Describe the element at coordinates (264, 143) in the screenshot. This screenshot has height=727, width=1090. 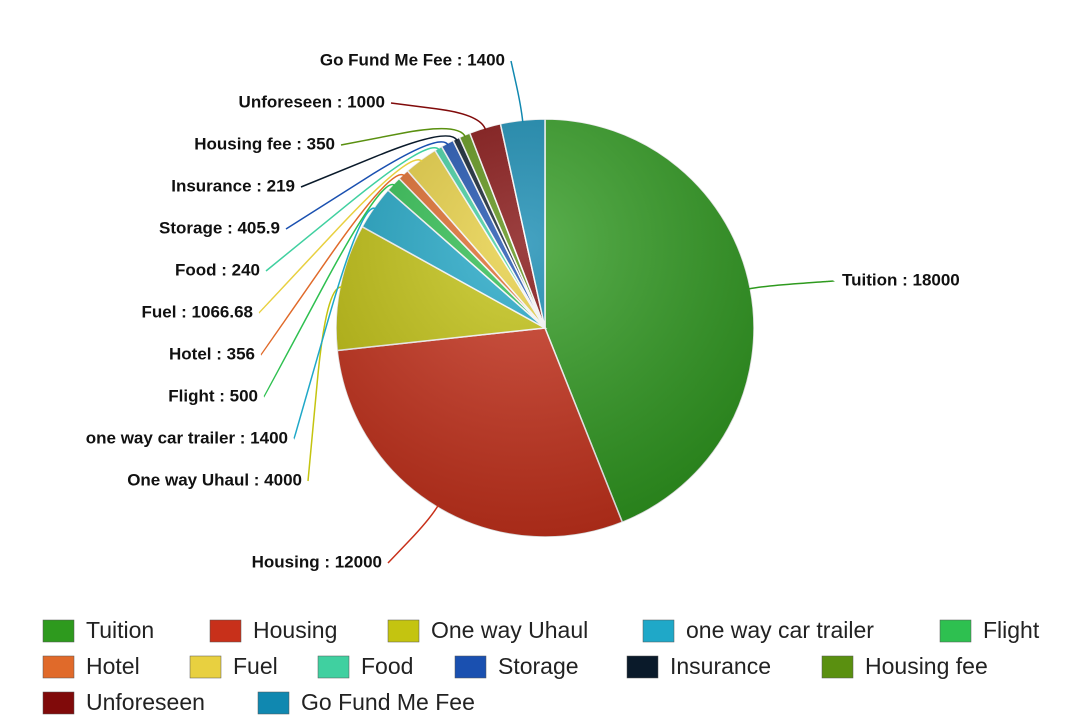
I see `data-label: Housing fee : 350` at that location.